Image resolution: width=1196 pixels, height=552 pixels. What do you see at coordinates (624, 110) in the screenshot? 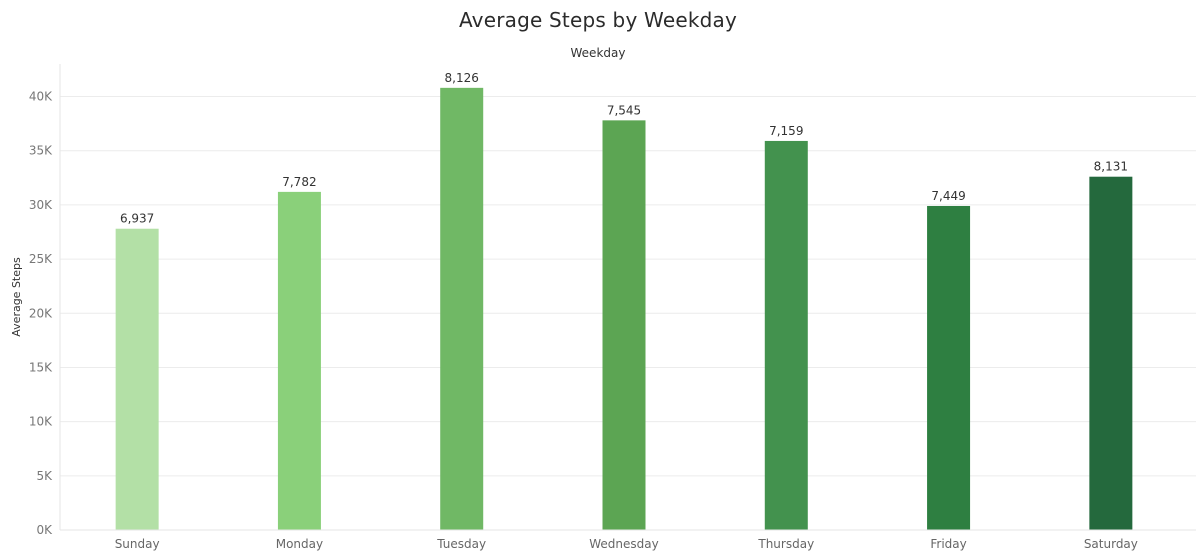
I see `data-label: 7,545` at bounding box center [624, 110].